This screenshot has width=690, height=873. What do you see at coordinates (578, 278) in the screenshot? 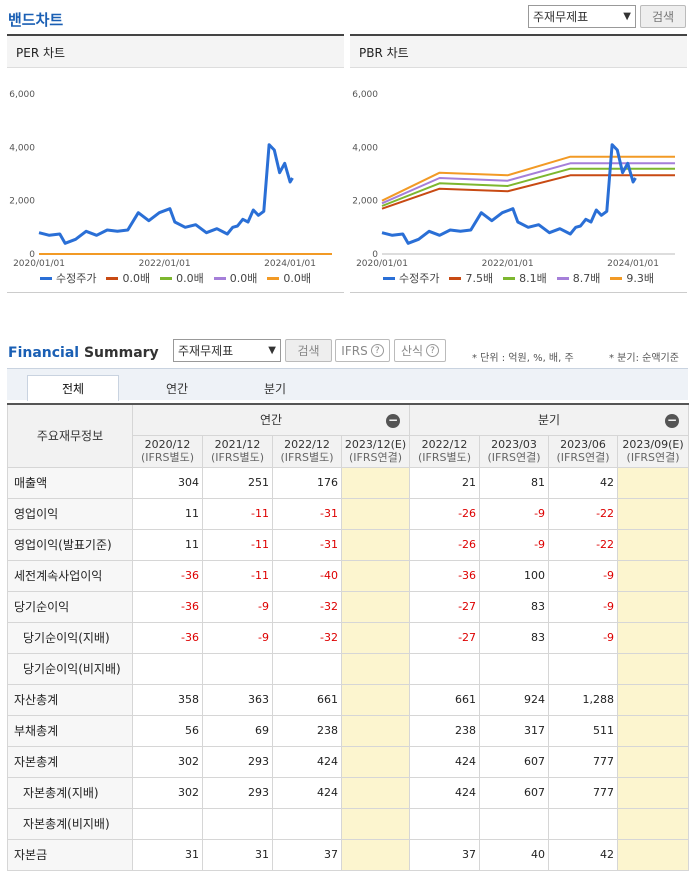
I see `legend-item: 8.7배` at bounding box center [578, 278].